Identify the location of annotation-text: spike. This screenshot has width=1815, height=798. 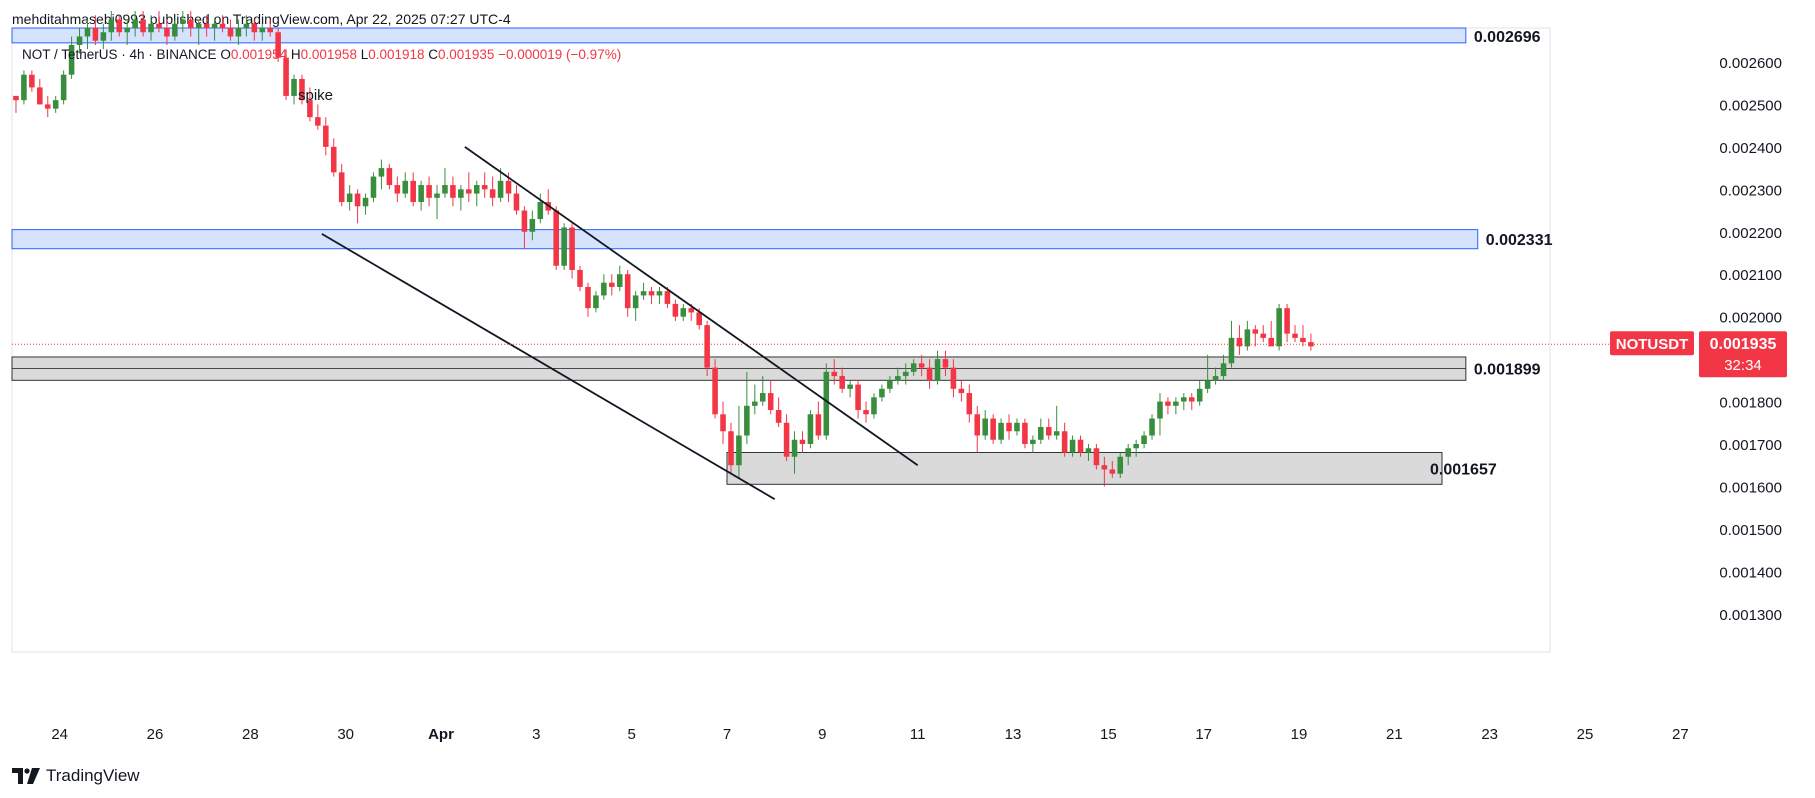
(315, 95).